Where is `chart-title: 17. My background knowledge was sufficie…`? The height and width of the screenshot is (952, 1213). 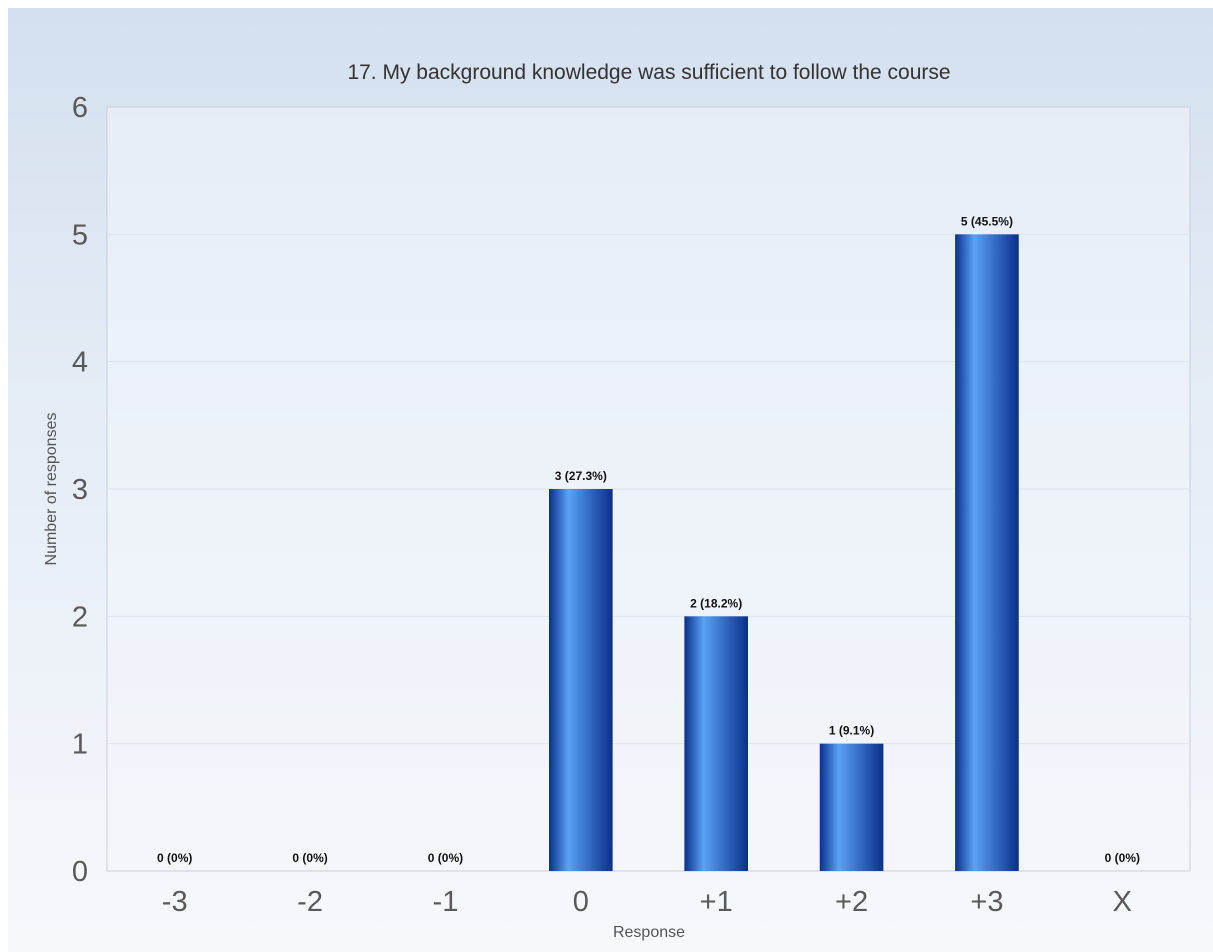 chart-title: 17. My background knowledge was sufficie… is located at coordinates (648, 72).